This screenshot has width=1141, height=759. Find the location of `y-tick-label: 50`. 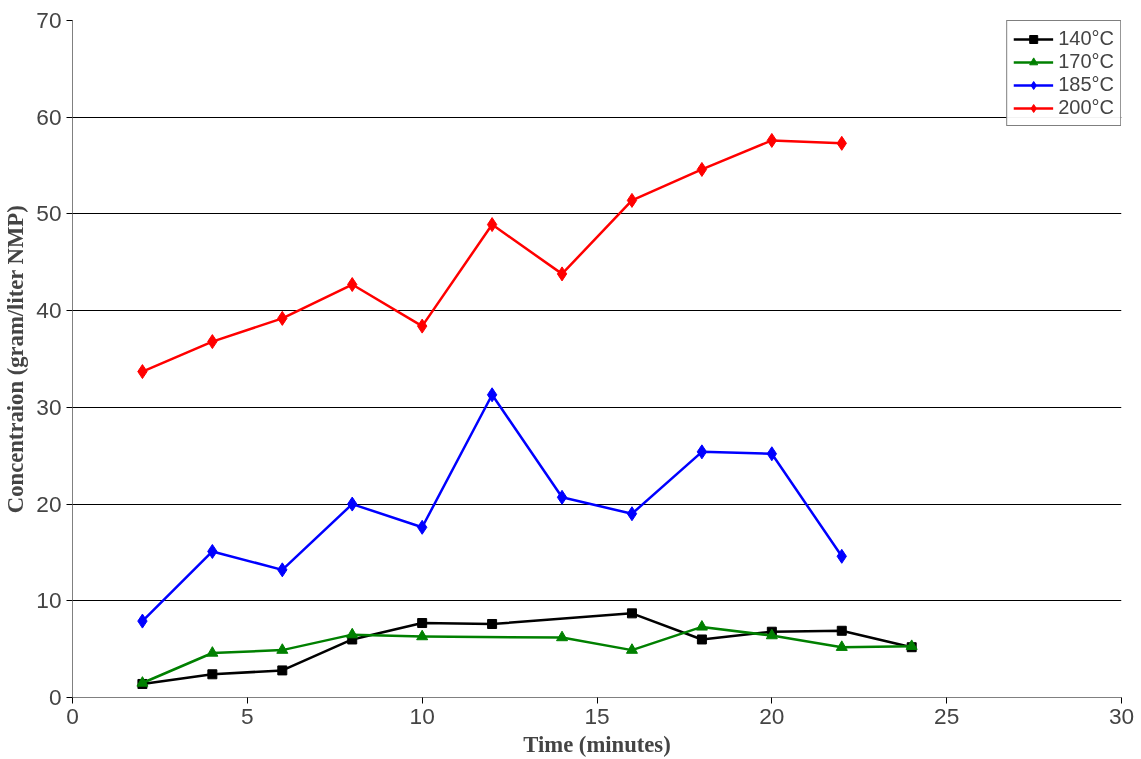

y-tick-label: 50 is located at coordinates (49, 213).